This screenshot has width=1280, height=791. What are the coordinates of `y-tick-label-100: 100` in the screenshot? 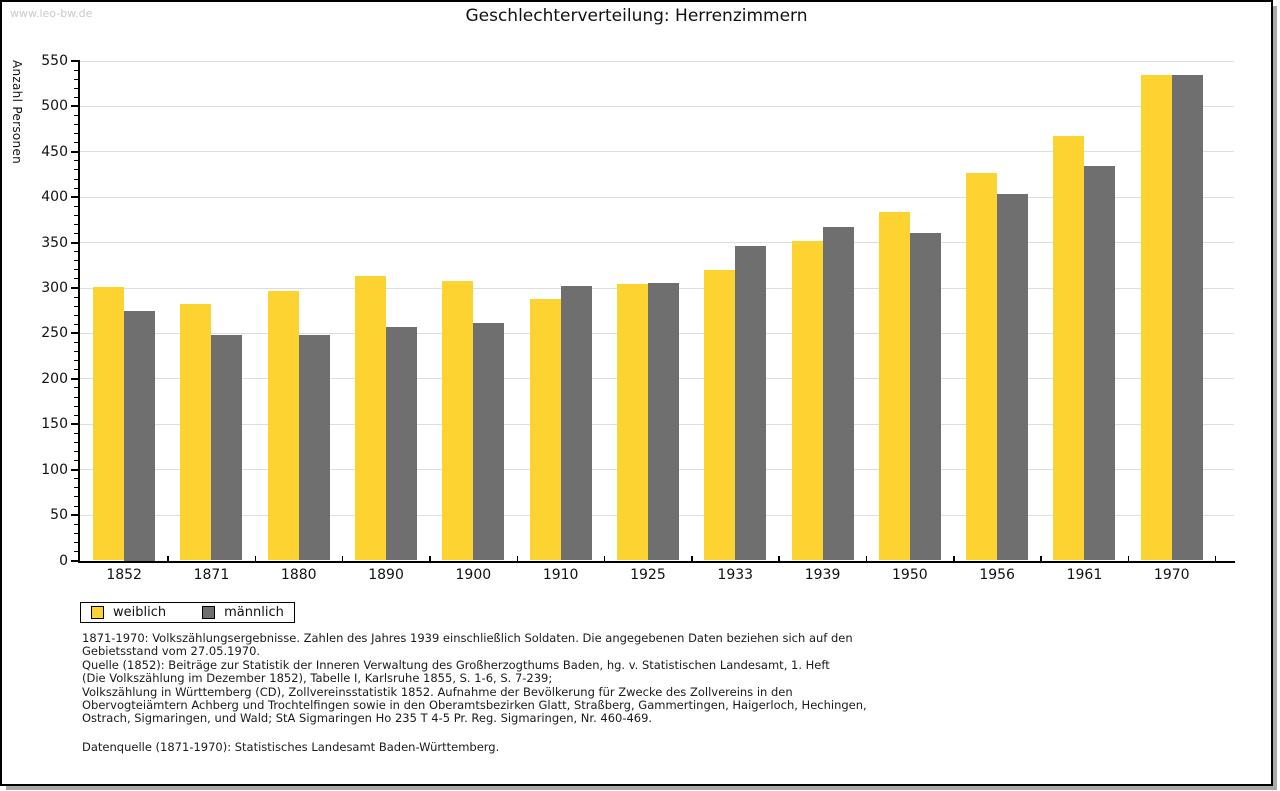 It's located at (54, 469).